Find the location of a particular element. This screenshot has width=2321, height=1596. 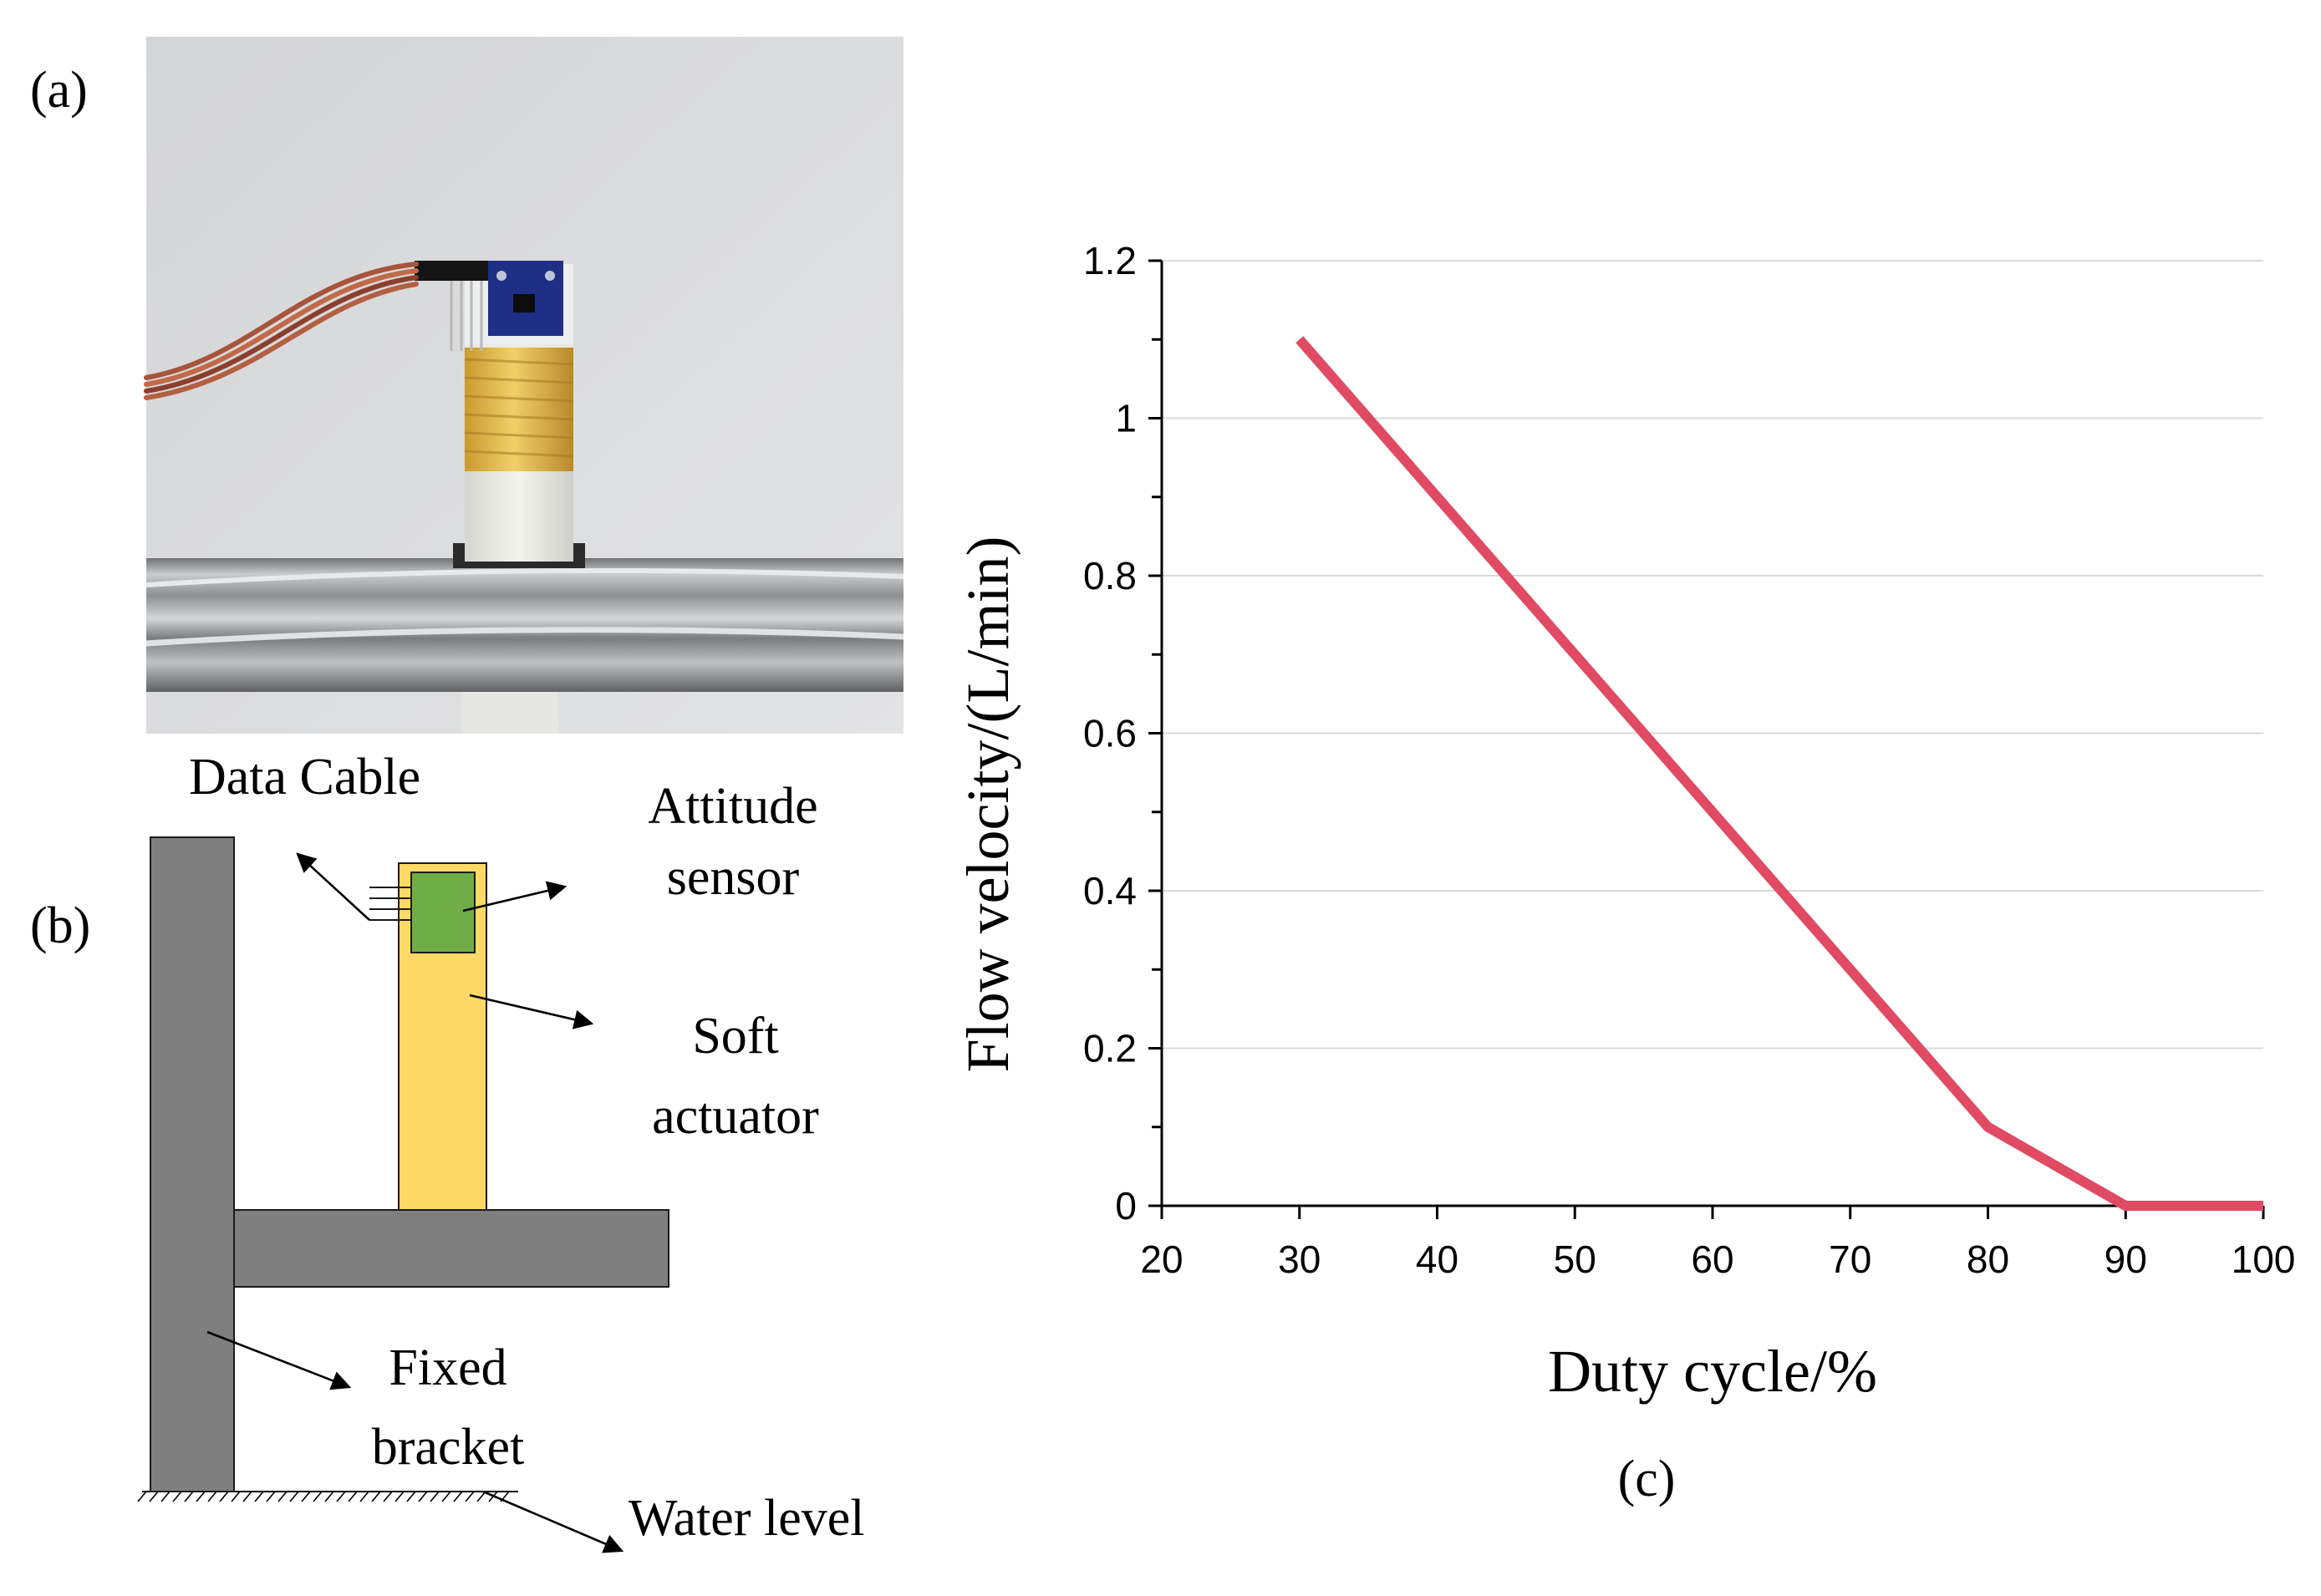

y-tick-label-3: 0.6 is located at coordinates (1110, 733).